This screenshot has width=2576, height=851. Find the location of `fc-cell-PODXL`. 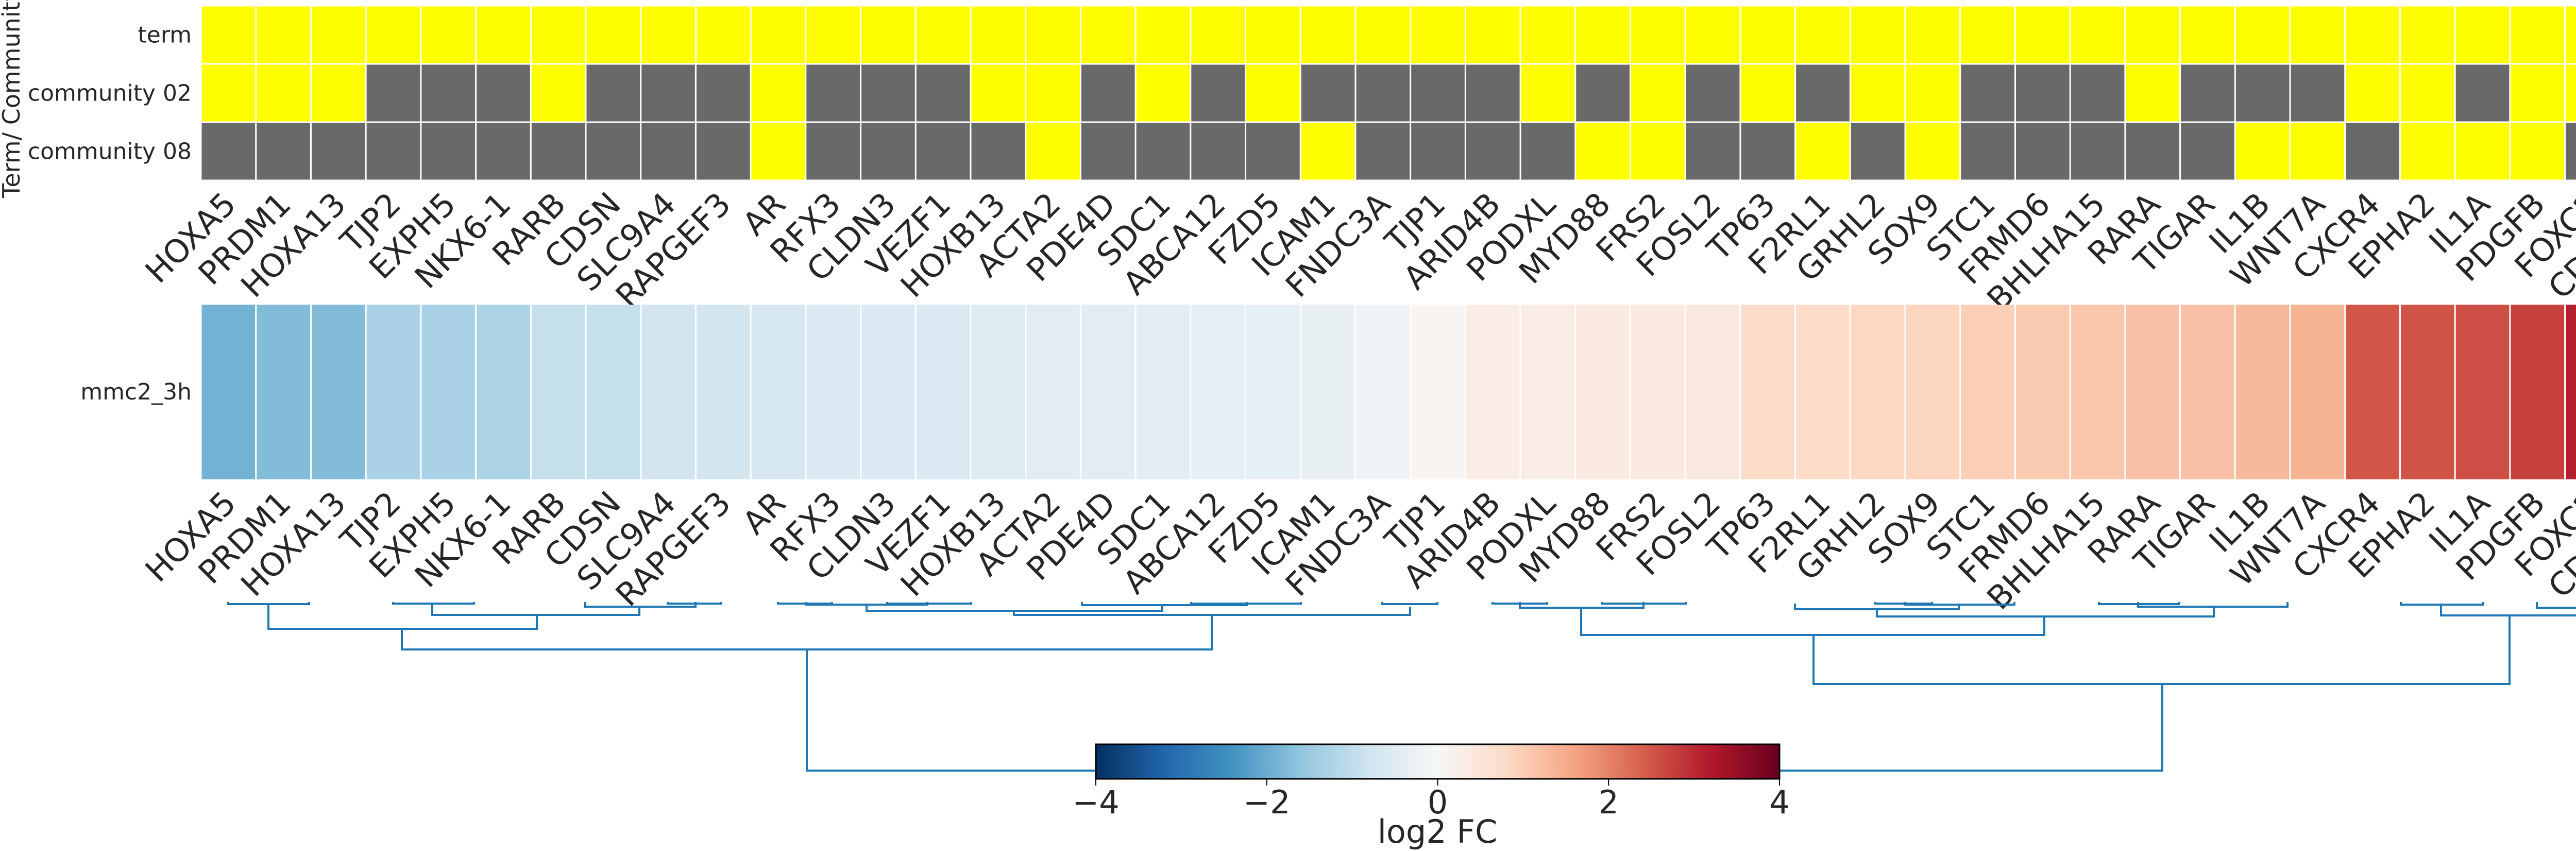

fc-cell-PODXL is located at coordinates (1548, 392).